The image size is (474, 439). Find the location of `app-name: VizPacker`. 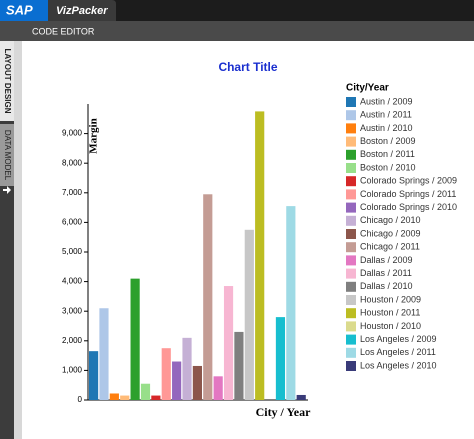

app-name: VizPacker is located at coordinates (82, 11).